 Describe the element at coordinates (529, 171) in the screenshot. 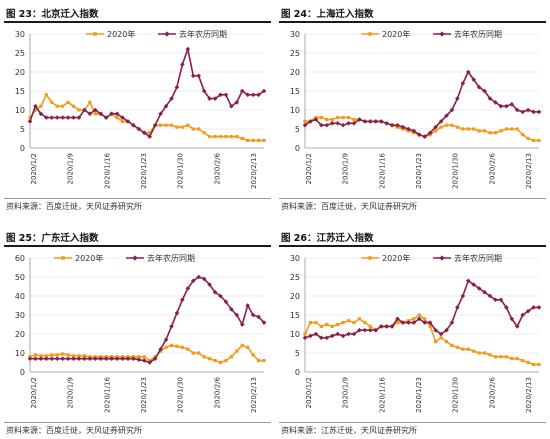

I see `x-tick-label: 2020/2/13` at that location.